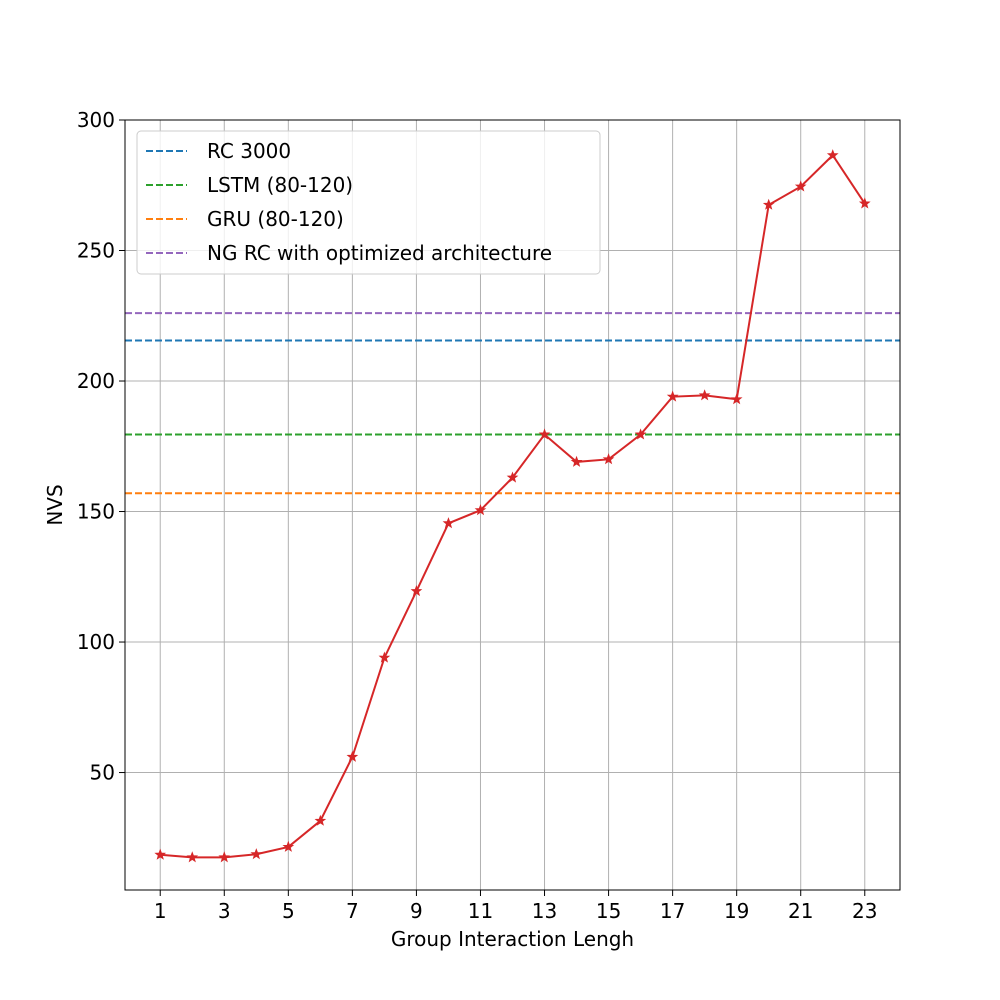  Describe the element at coordinates (101, 446) in the screenshot. I see `y-axis-ticks: 50 100 150 200 250 300` at that location.